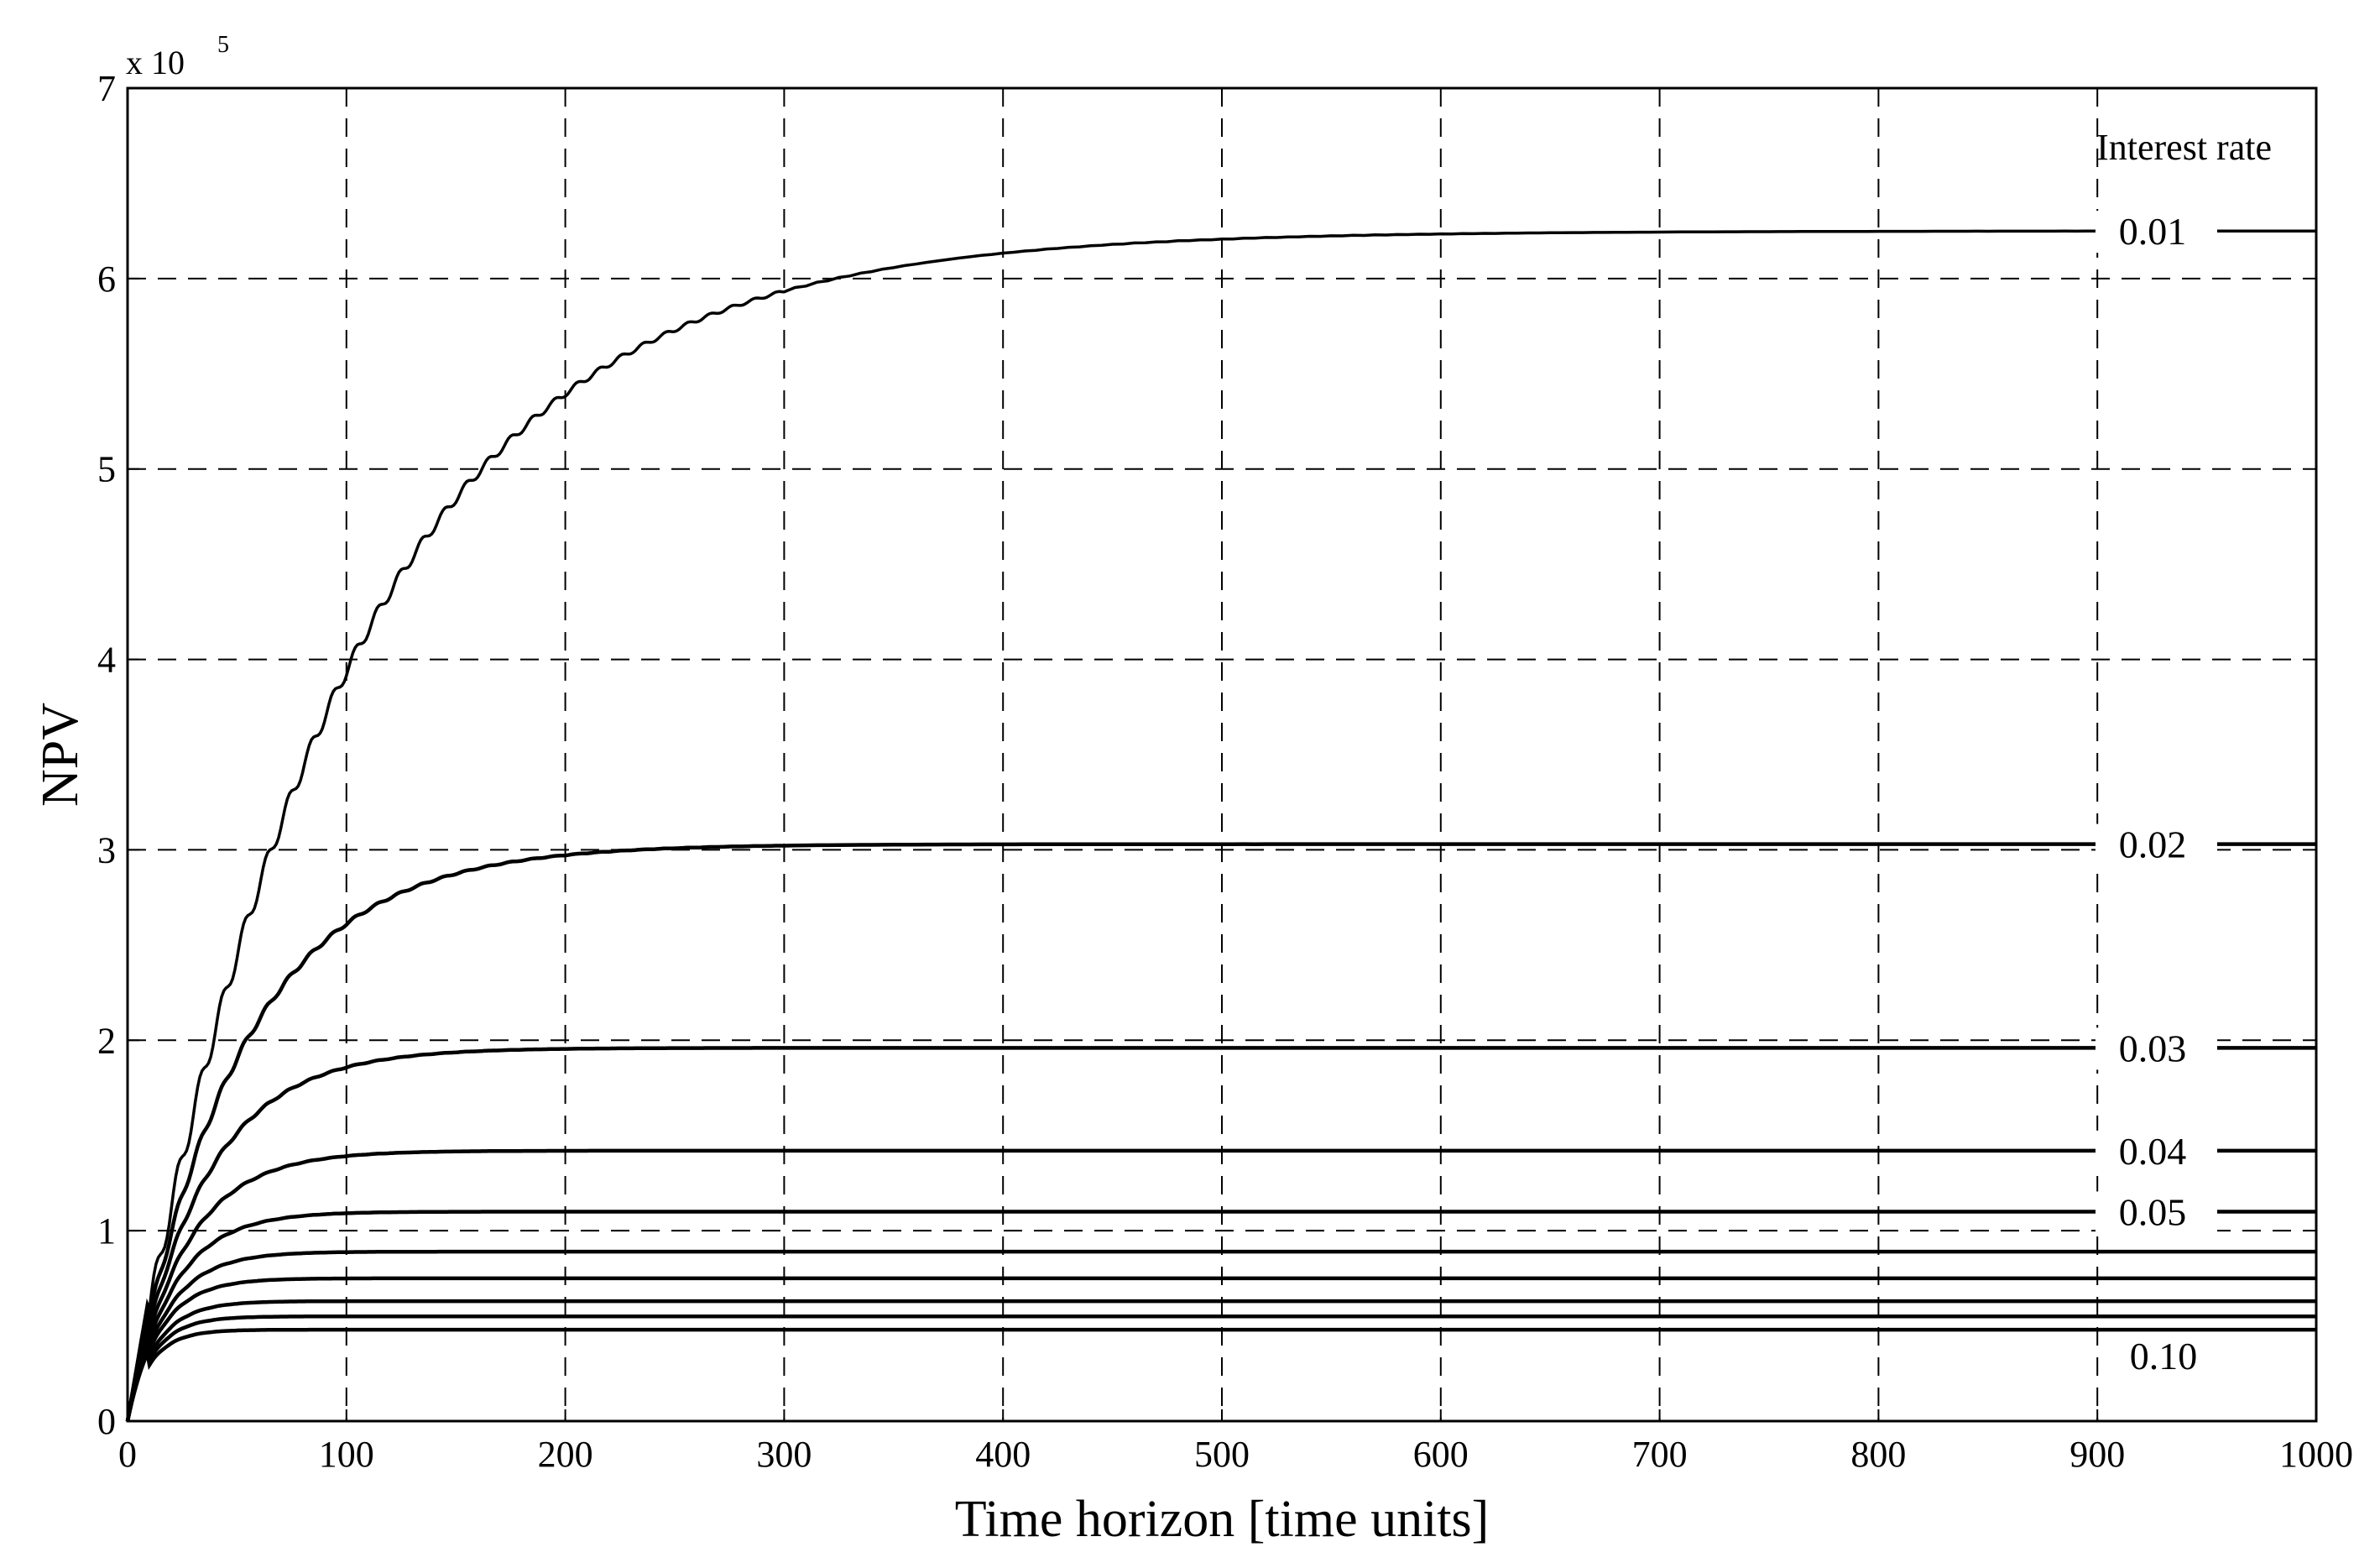  Describe the element at coordinates (106, 88) in the screenshot. I see `y-tick-label: 7` at that location.